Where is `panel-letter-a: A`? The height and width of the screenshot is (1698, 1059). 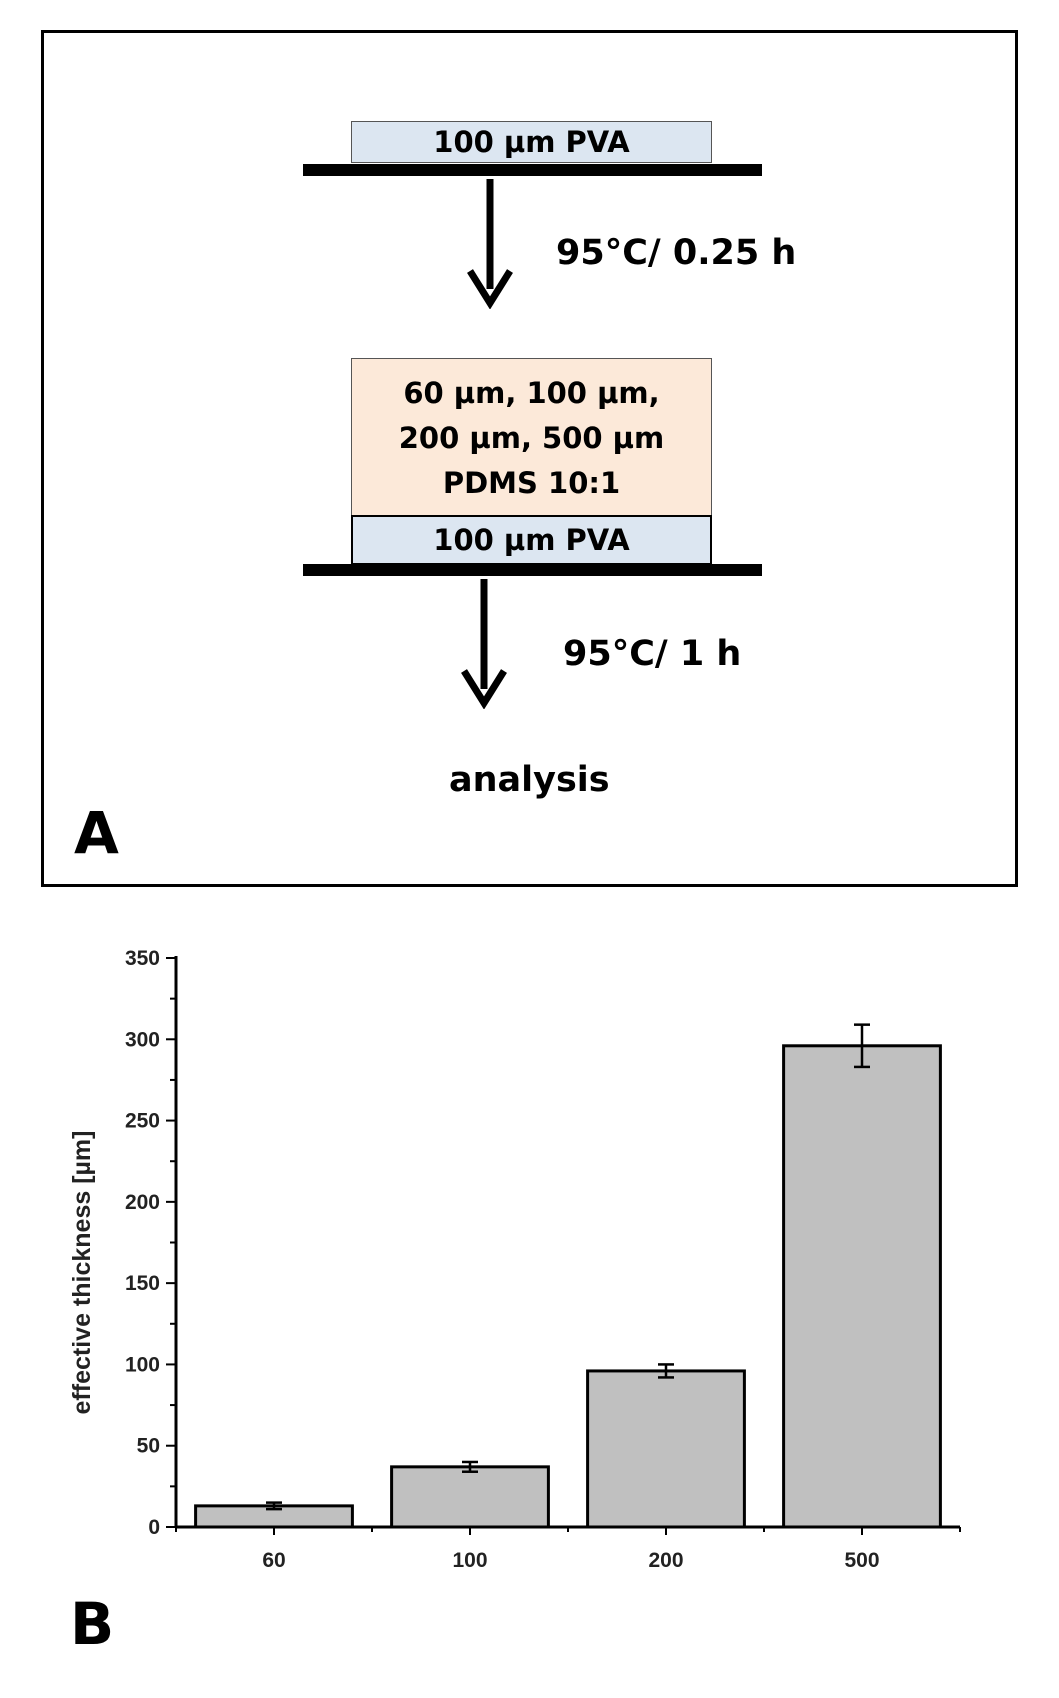 panel-letter-a: A is located at coordinates (96, 833).